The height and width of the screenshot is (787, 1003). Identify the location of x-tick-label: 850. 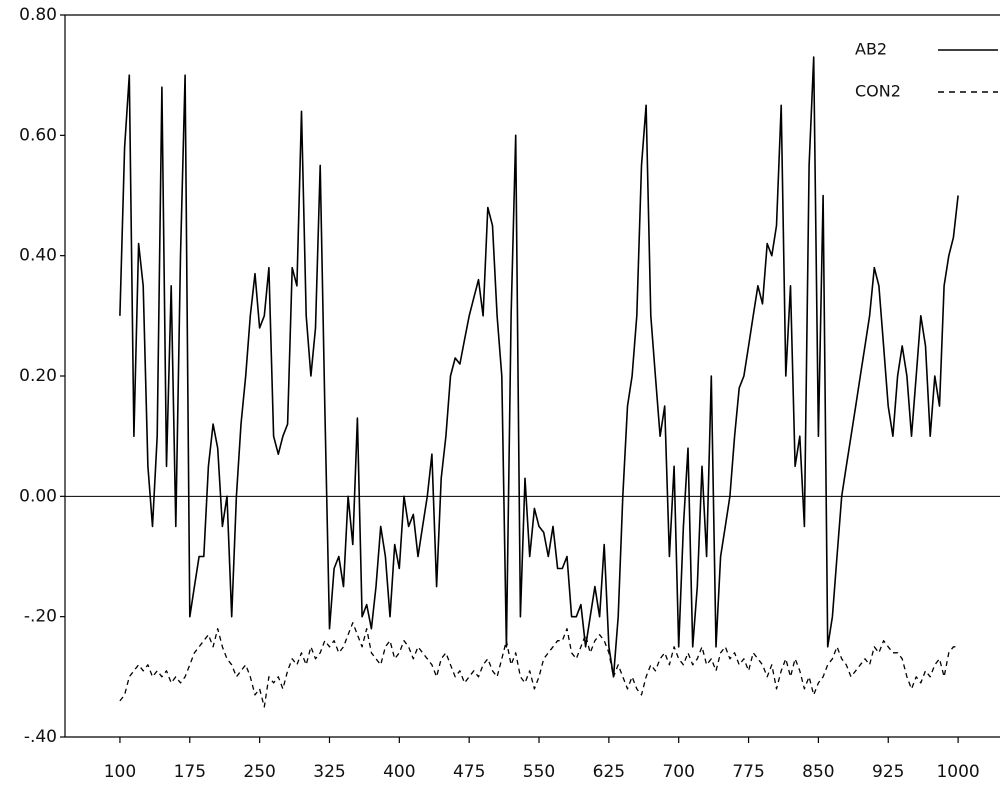
(818, 772).